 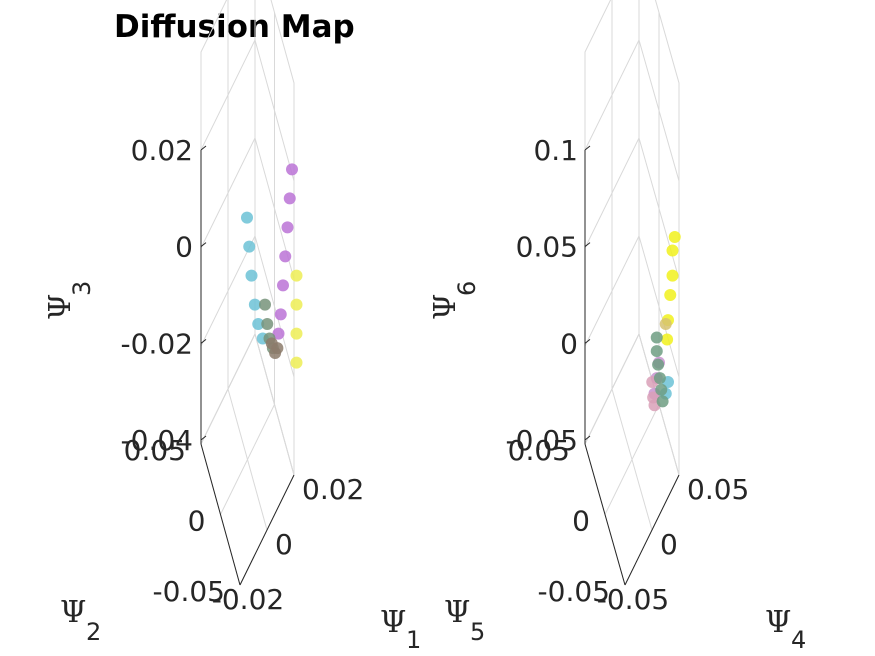 What do you see at coordinates (162, 150) in the screenshot?
I see `z-tick-label: 0.02` at bounding box center [162, 150].